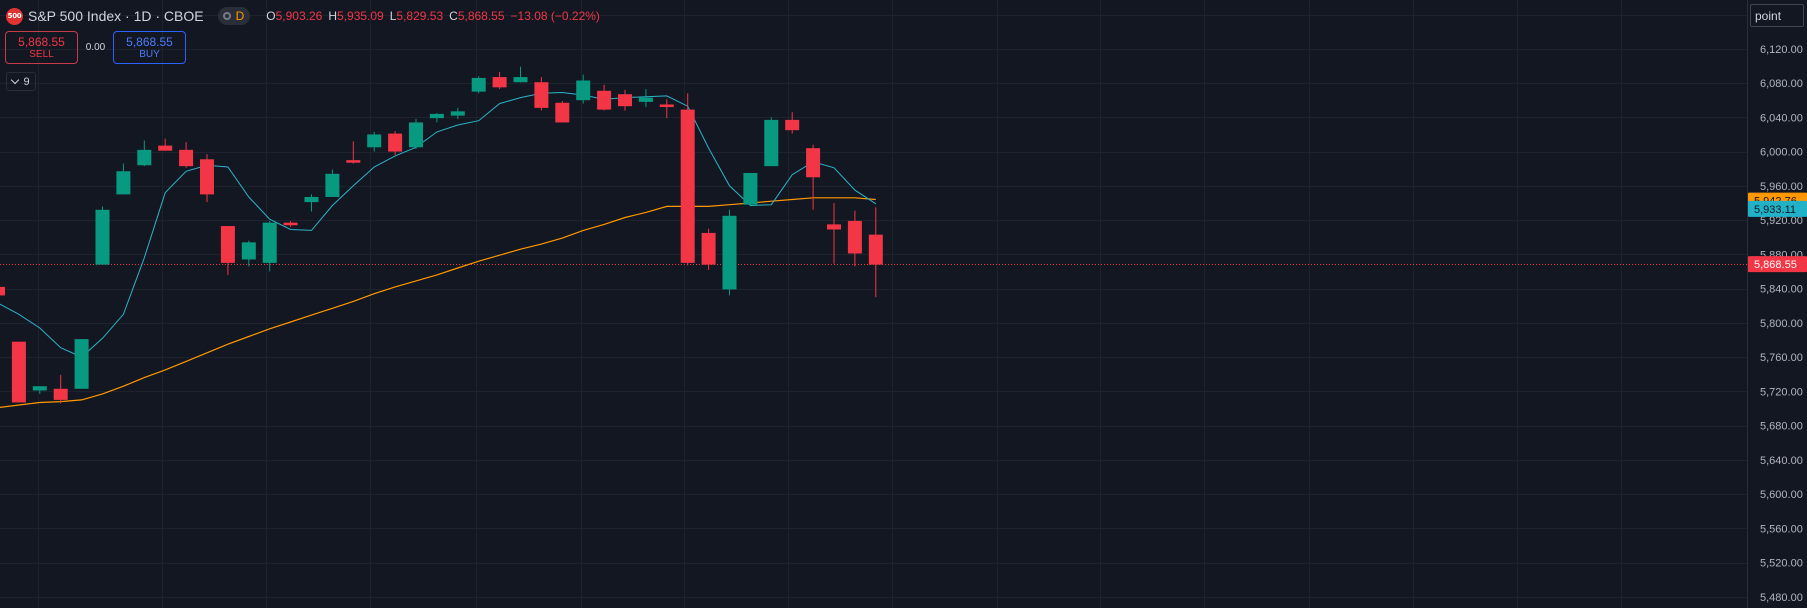  Describe the element at coordinates (555, 16) in the screenshot. I see `change-value: −13.08 (−0.22%)` at that location.